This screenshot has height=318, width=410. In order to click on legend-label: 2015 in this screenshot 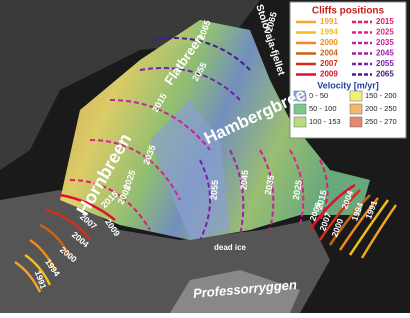, I will do `click(385, 21)`.